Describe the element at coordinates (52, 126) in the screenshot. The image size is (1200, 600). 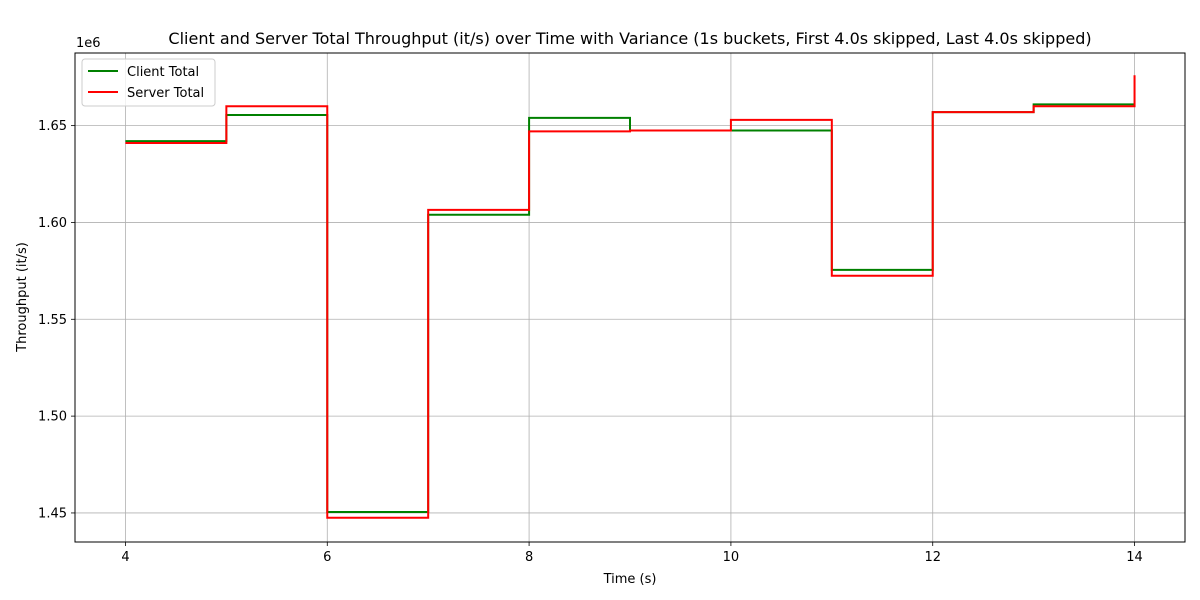
I see `y-tick-label: 1.65` at that location.